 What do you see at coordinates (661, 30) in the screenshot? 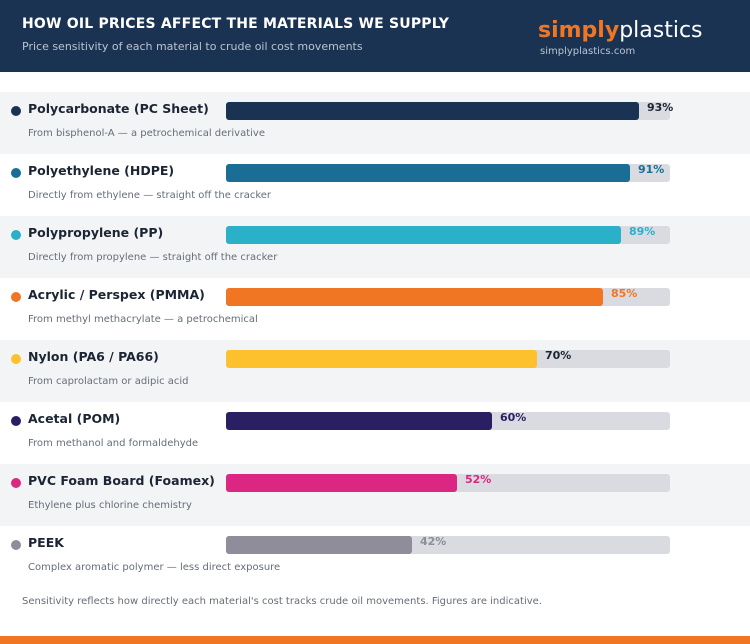
I see `brand-name-part2: plastics` at bounding box center [661, 30].